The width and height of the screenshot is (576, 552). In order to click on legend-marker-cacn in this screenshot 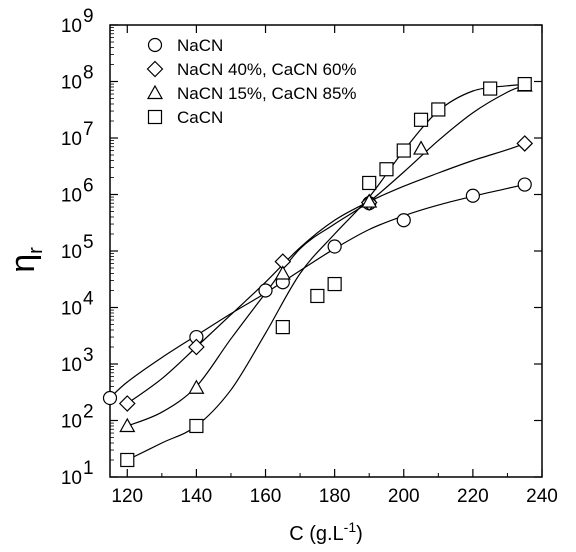, I will do `click(155, 117)`.